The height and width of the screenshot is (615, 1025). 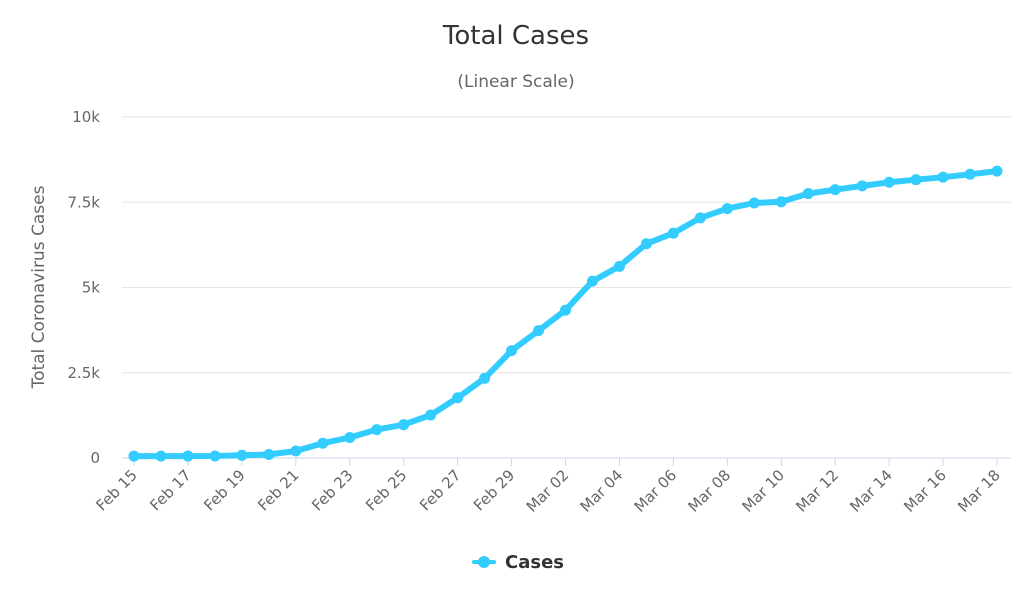 What do you see at coordinates (763, 491) in the screenshot?
I see `x-tick-label: Mar 10` at bounding box center [763, 491].